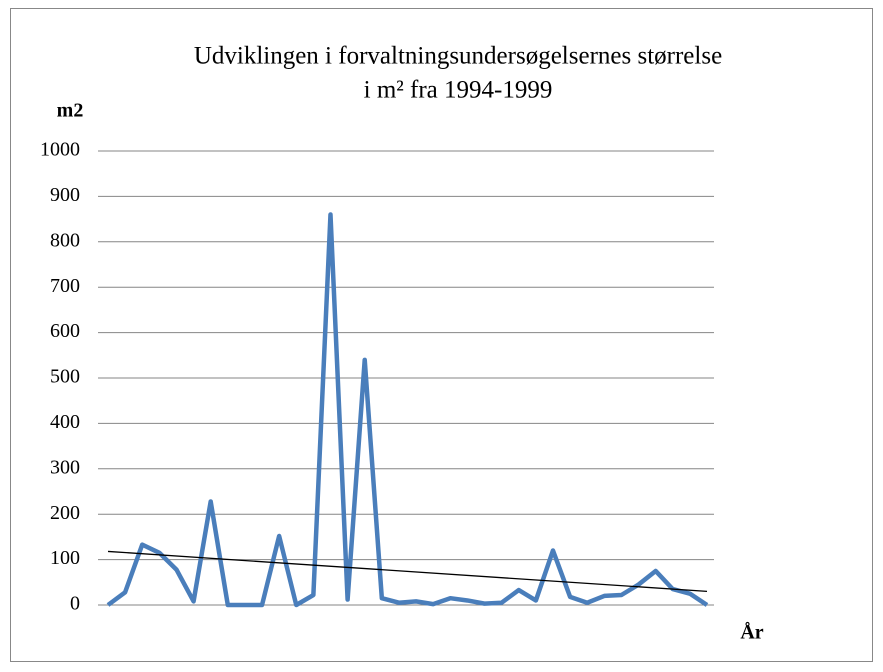 This screenshot has height=672, width=883. What do you see at coordinates (65, 422) in the screenshot?
I see `y-tick-label: 400` at bounding box center [65, 422].